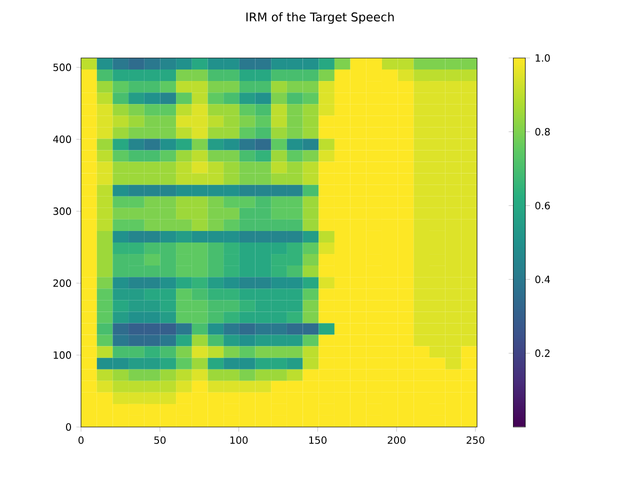  What do you see at coordinates (320, 18) in the screenshot?
I see `chart-title: IRM of the Target Speech` at bounding box center [320, 18].